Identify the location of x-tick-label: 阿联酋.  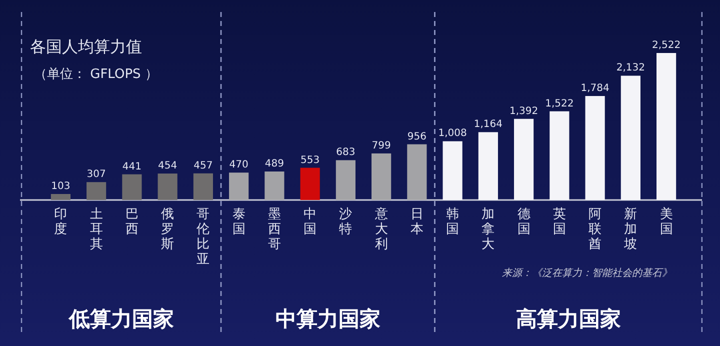
(595, 229).